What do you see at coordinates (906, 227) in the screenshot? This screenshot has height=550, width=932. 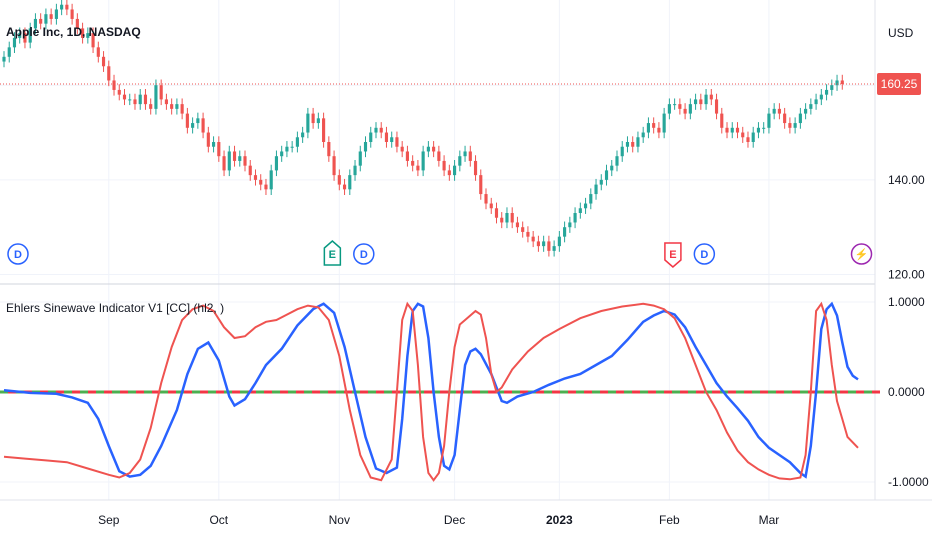 I see `main-price-axis: 140.00 120.00` at bounding box center [906, 227].